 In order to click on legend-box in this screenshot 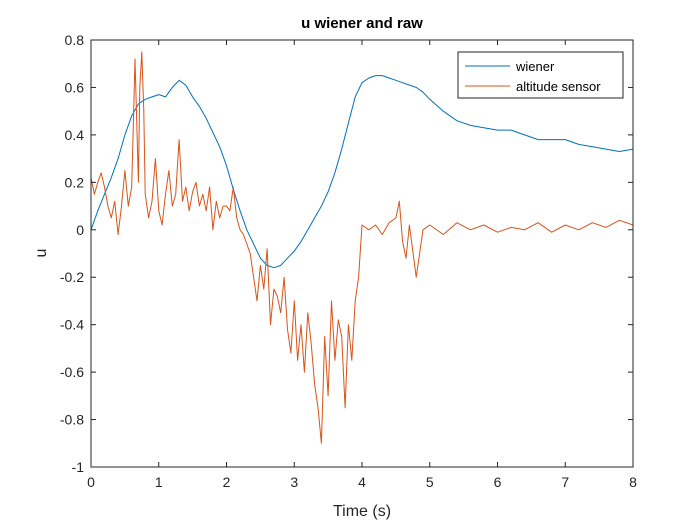, I will do `click(540, 75)`.